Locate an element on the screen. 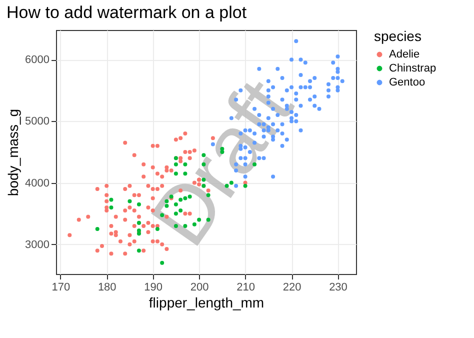  legend-label: Adelie is located at coordinates (404, 54).